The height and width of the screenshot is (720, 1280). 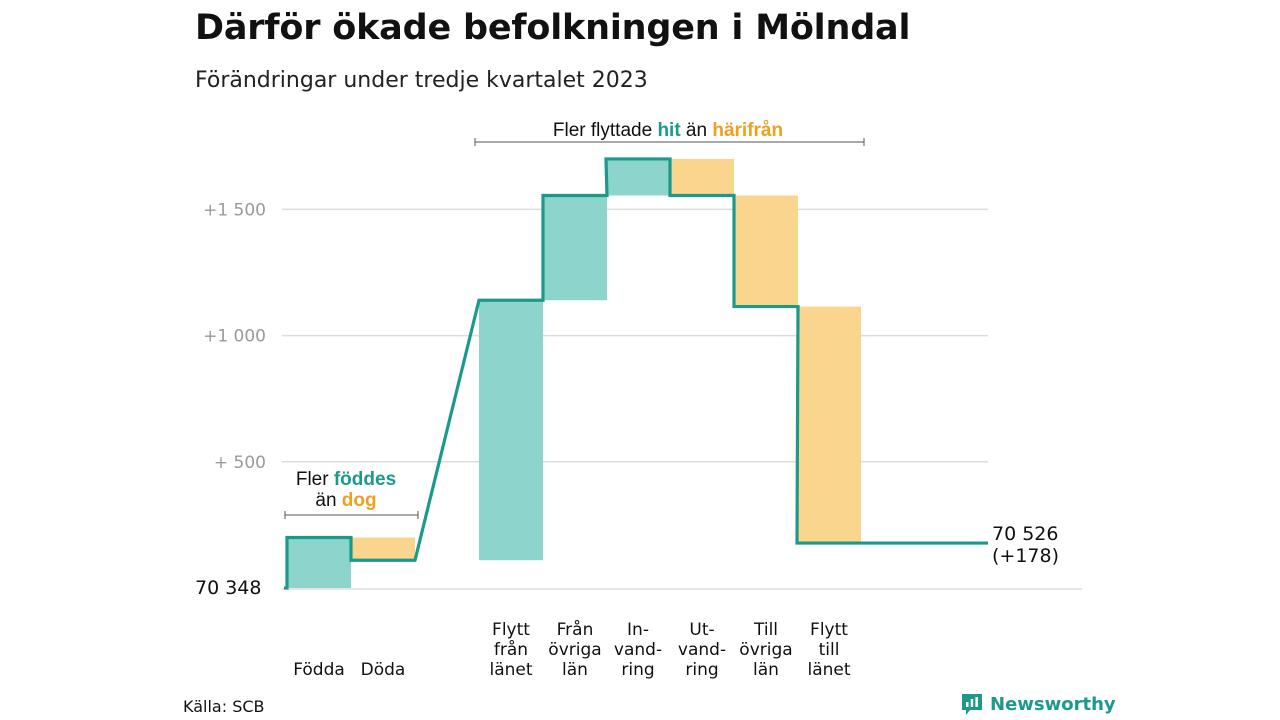 I want to click on migration-annotation-text: Fler flyttade hit än härifrån, so click(x=668, y=130).